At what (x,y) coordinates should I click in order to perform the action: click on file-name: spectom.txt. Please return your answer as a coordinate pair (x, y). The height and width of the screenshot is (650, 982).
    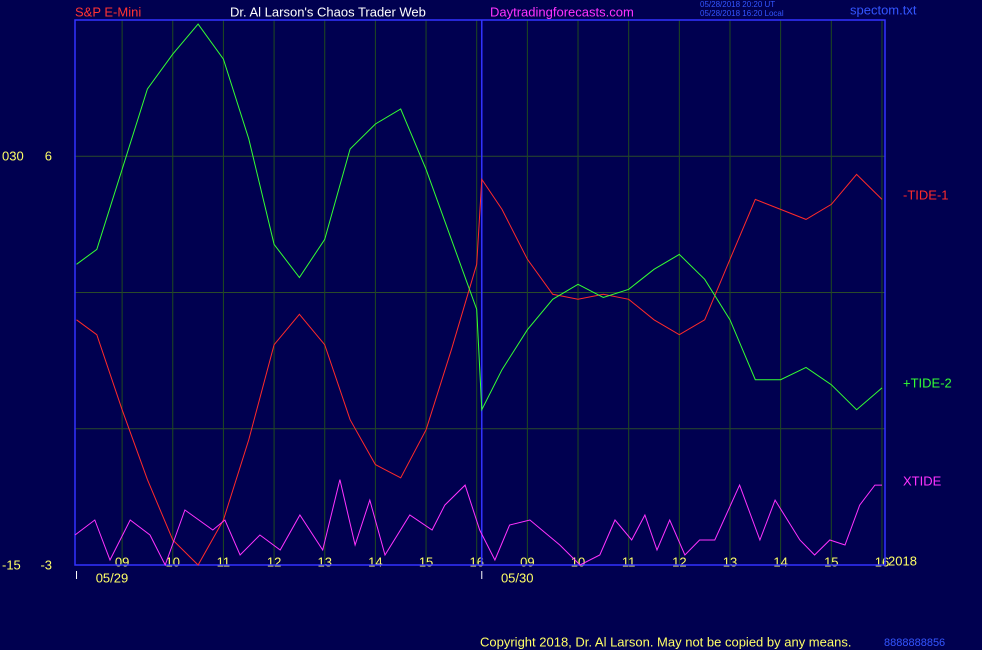
    Looking at the image, I should click on (883, 9).